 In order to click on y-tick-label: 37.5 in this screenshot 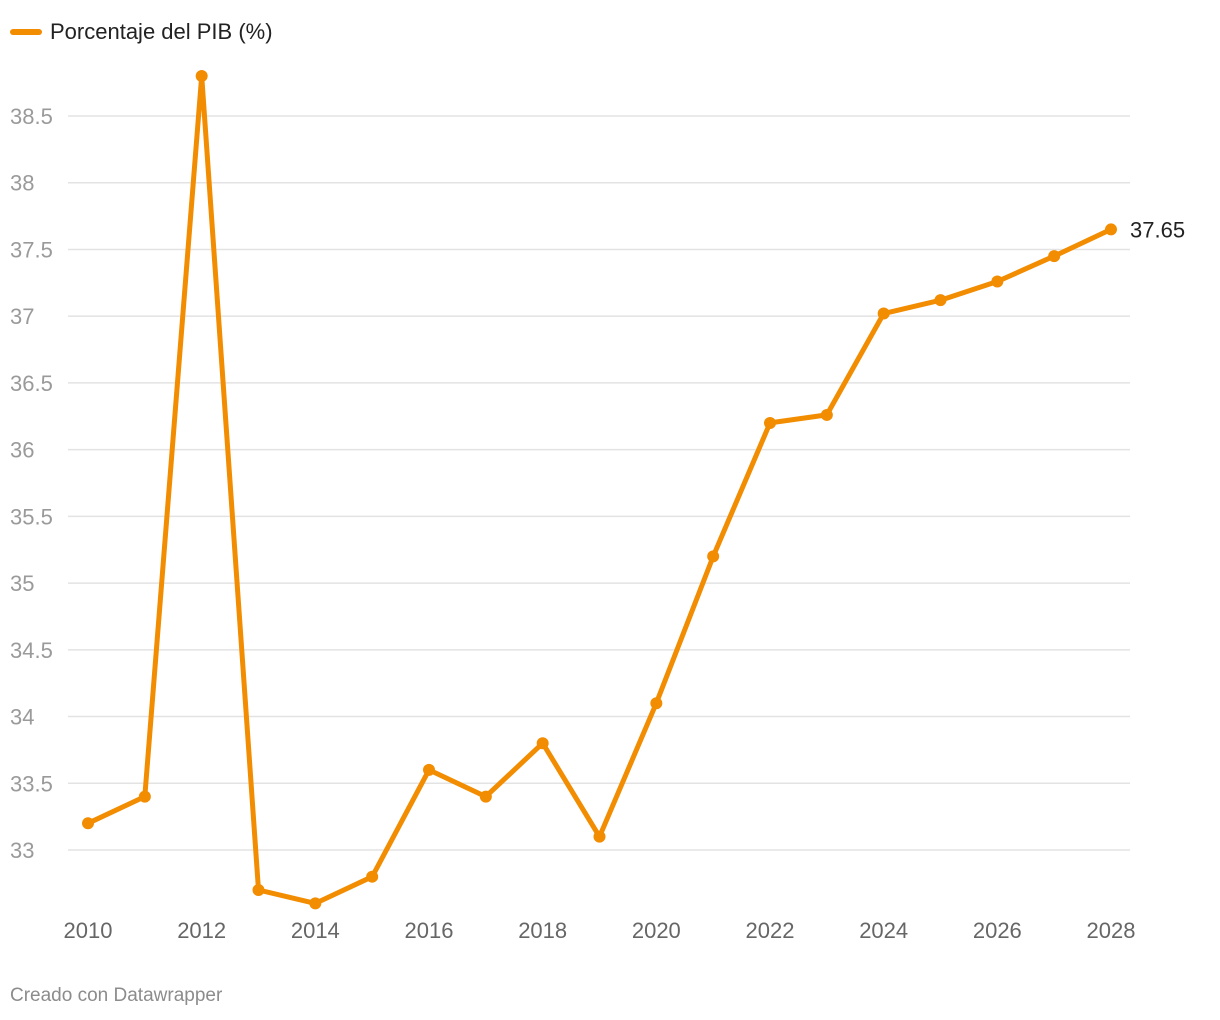, I will do `click(31, 249)`.